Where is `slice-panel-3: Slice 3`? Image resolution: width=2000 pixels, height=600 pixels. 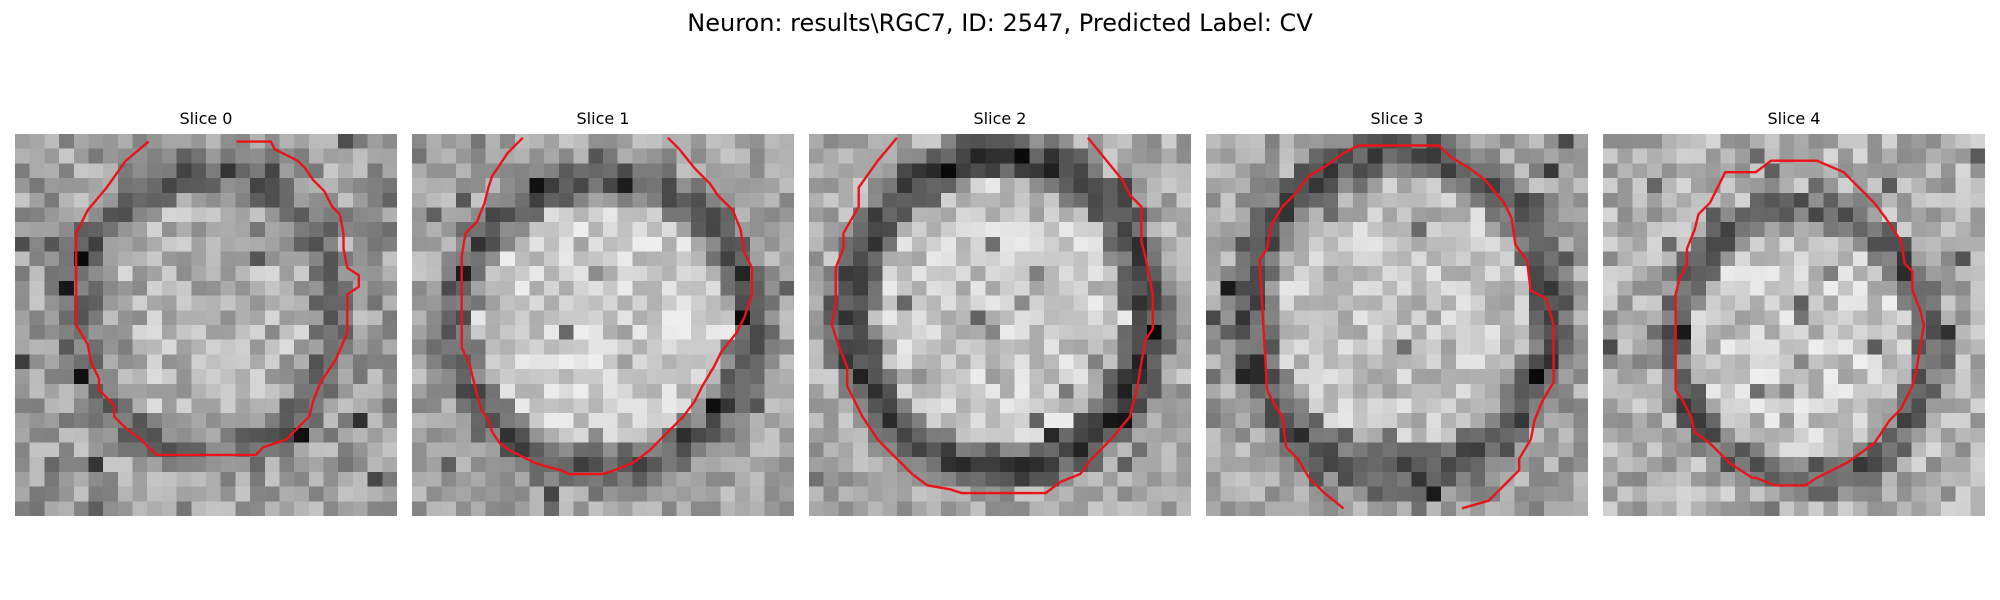 slice-panel-3: Slice 3 is located at coordinates (1397, 316).